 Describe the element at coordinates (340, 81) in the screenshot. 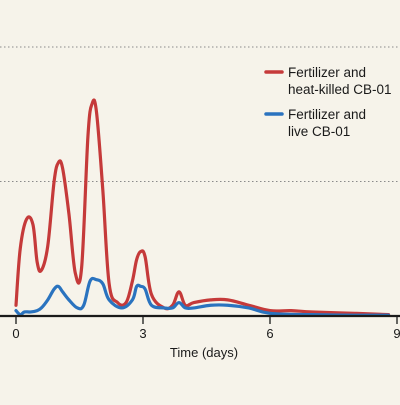

I see `legend-label-0: Fertilizer and heat-killed CB-01` at that location.